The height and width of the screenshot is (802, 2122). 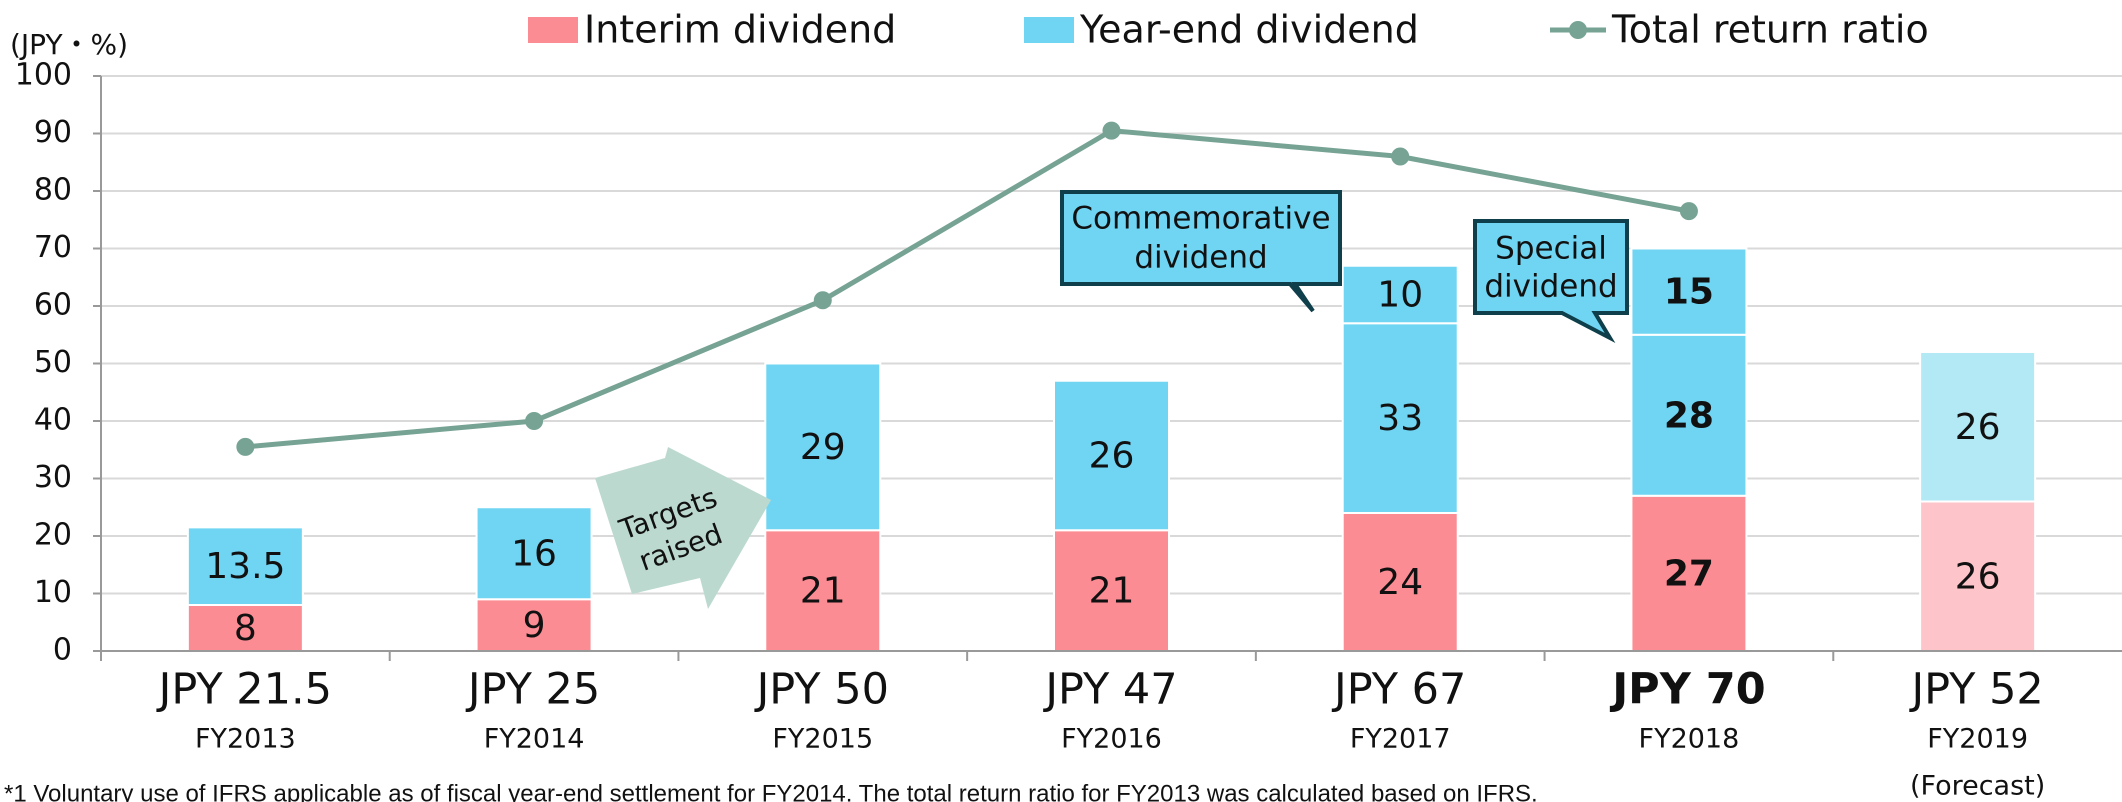 I want to click on x-tick-label: FY2016, so click(x=1111, y=739).